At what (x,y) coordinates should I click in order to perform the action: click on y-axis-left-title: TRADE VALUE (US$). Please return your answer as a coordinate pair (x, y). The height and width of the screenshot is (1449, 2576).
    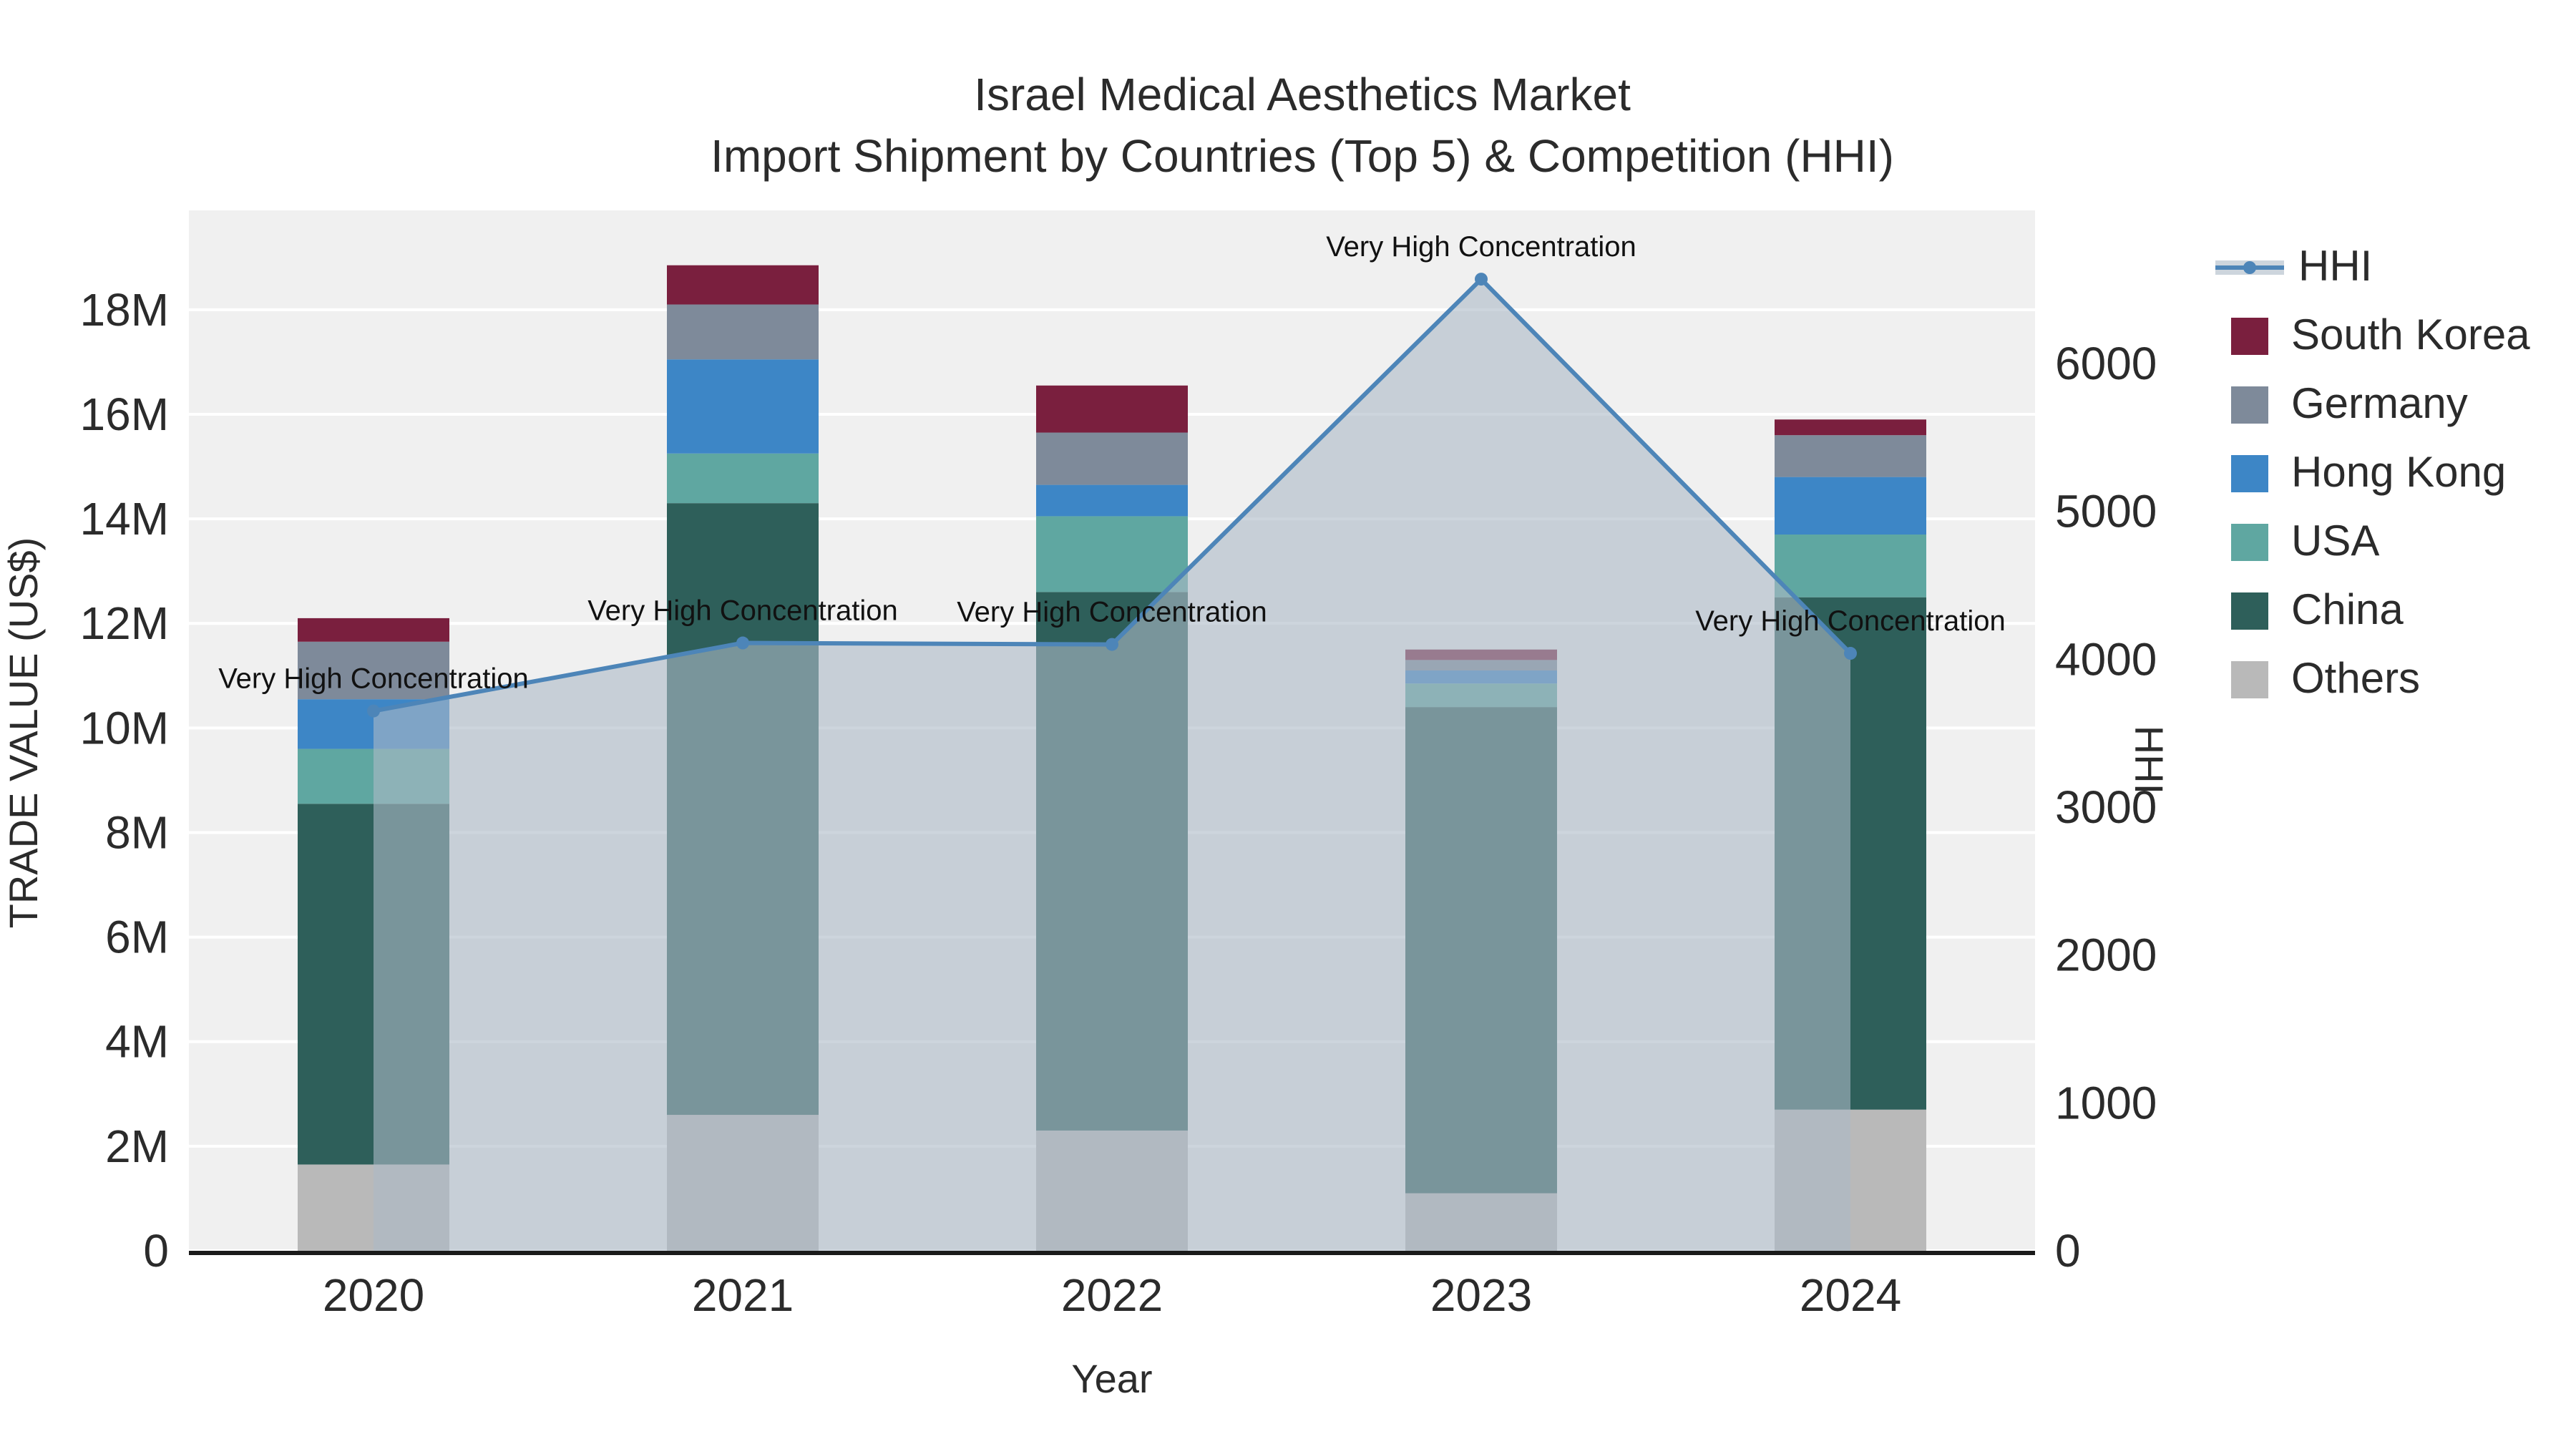
    Looking at the image, I should click on (23, 733).